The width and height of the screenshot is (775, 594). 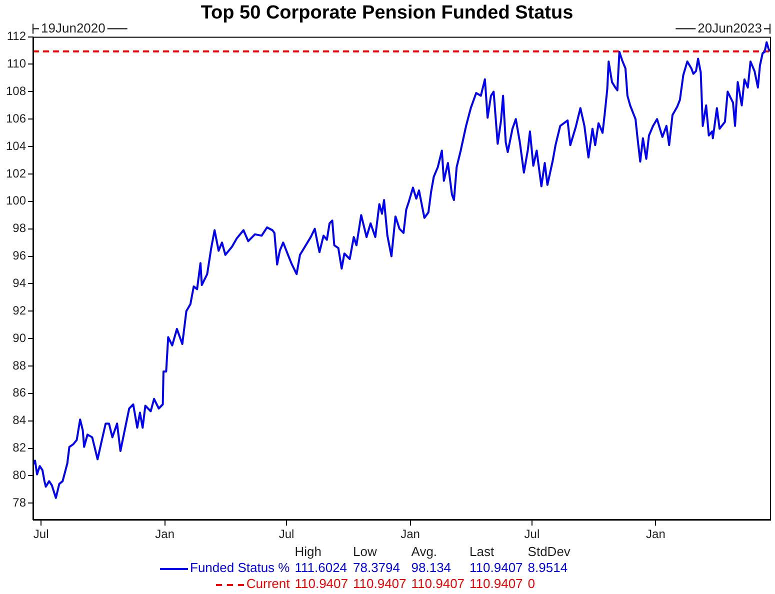 What do you see at coordinates (16, 63) in the screenshot?
I see `y-tick-label: 110` at bounding box center [16, 63].